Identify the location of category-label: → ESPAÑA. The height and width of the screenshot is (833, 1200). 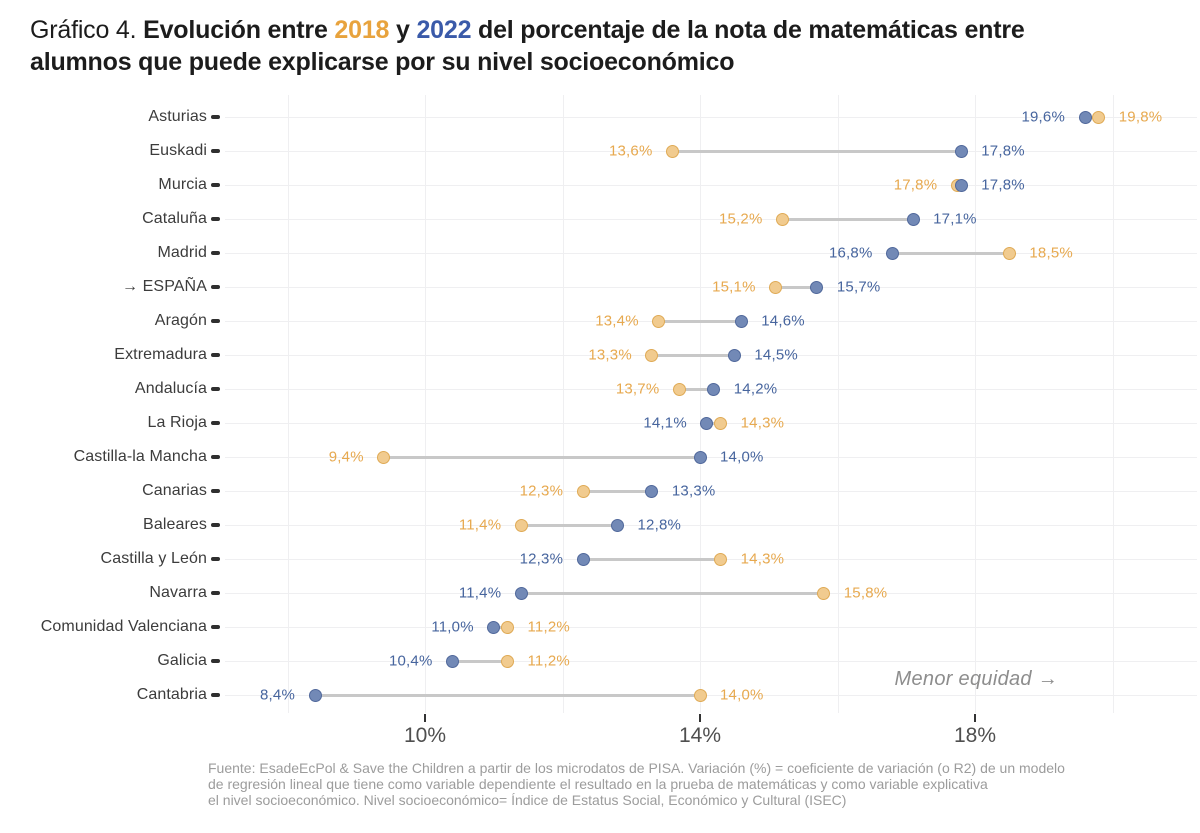
(164, 286).